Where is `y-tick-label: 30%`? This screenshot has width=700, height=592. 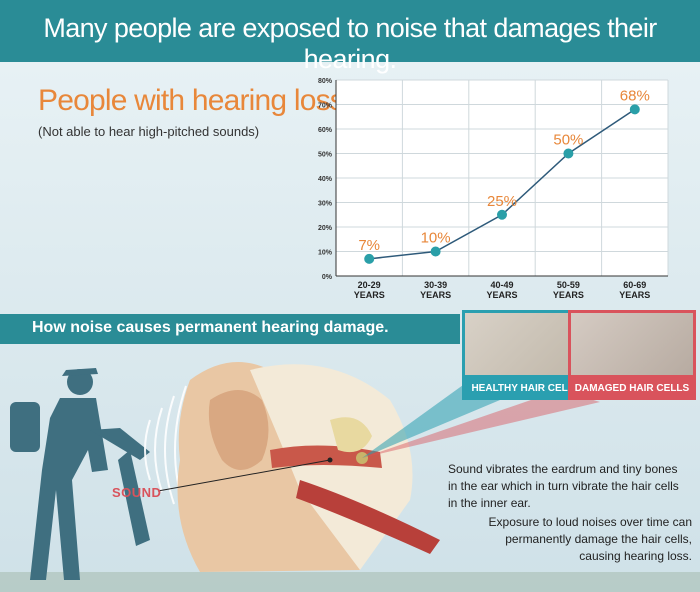 y-tick-label: 30% is located at coordinates (325, 204).